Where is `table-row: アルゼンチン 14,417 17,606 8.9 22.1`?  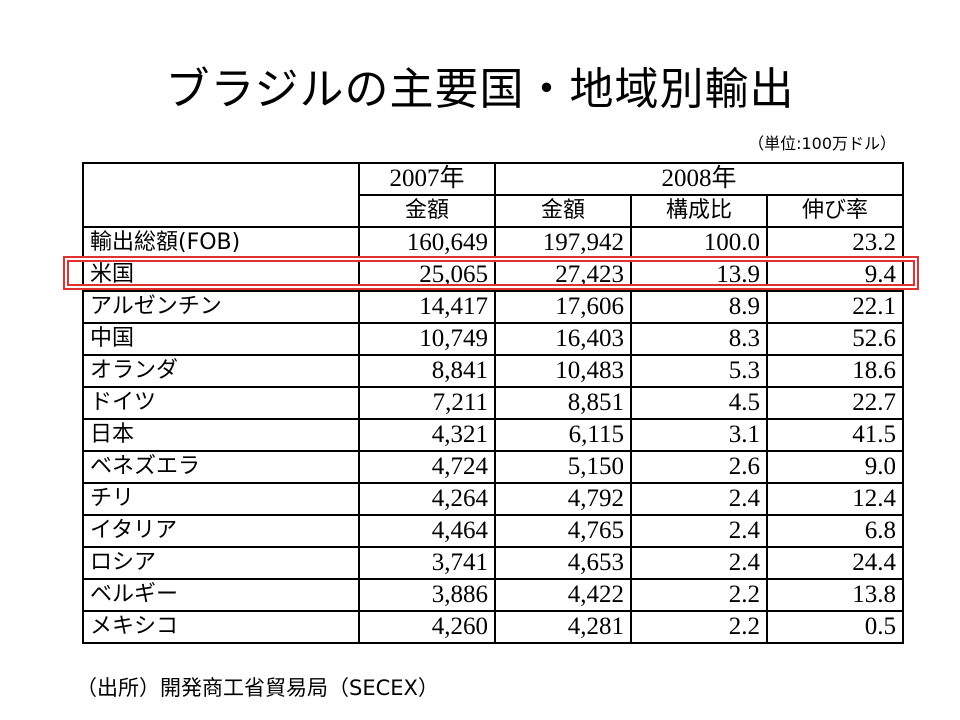 table-row: アルゼンチン 14,417 17,606 8.9 22.1 is located at coordinates (493, 307).